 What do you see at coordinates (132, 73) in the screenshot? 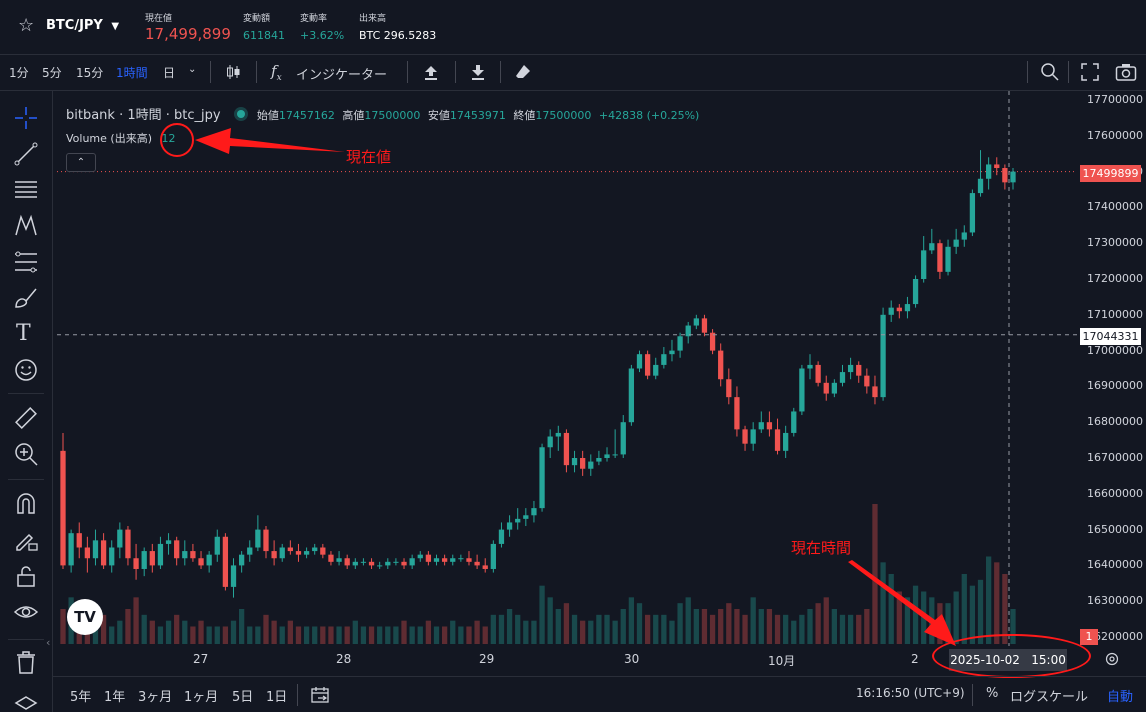
I see `interval-1h: 1時間` at bounding box center [132, 73].